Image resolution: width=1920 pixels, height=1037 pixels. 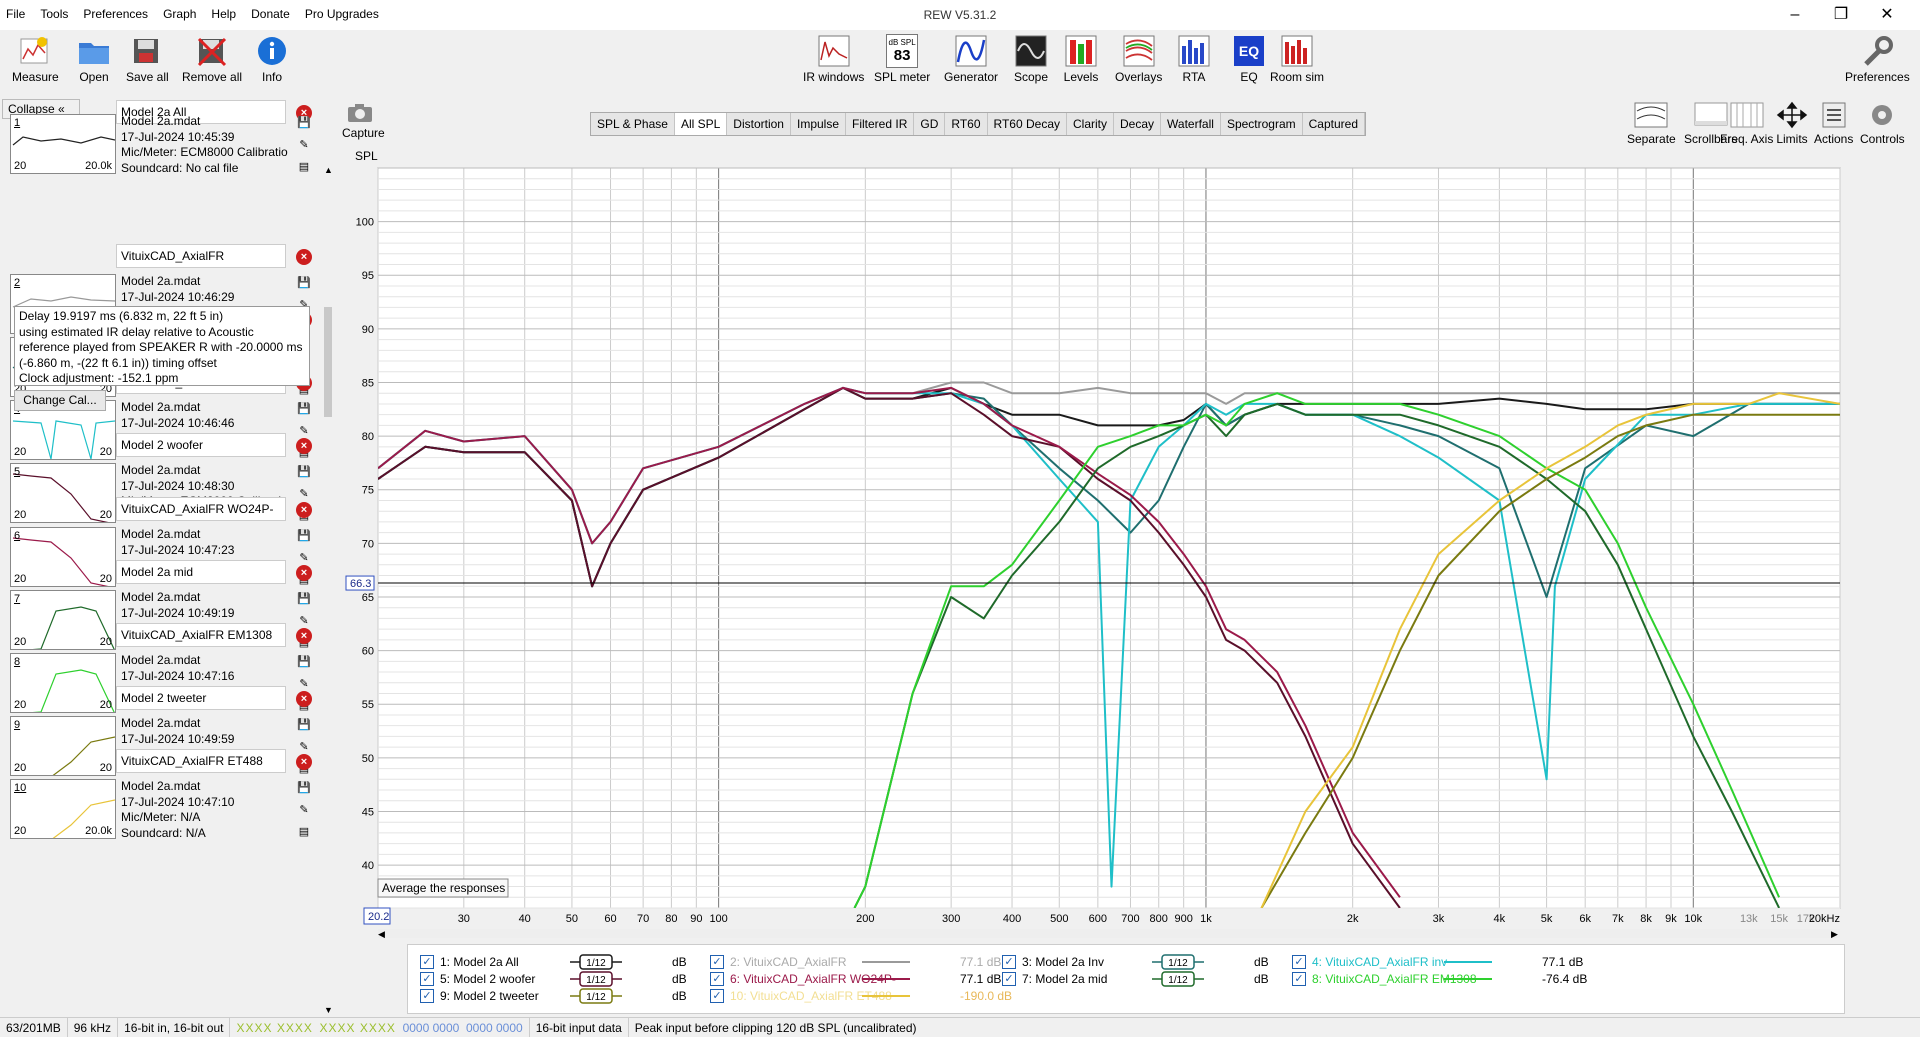 What do you see at coordinates (1792, 123) in the screenshot?
I see `limits-button: Limits` at bounding box center [1792, 123].